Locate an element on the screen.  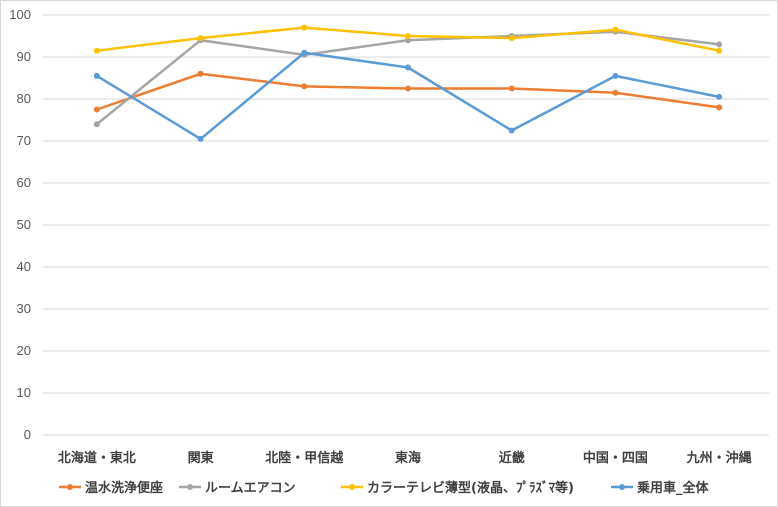
x-axis-categories: 北海道・東北 関東 北陸・甲信越 東海 近畿 中国・四国 九州・沖縄 is located at coordinates (405, 458).